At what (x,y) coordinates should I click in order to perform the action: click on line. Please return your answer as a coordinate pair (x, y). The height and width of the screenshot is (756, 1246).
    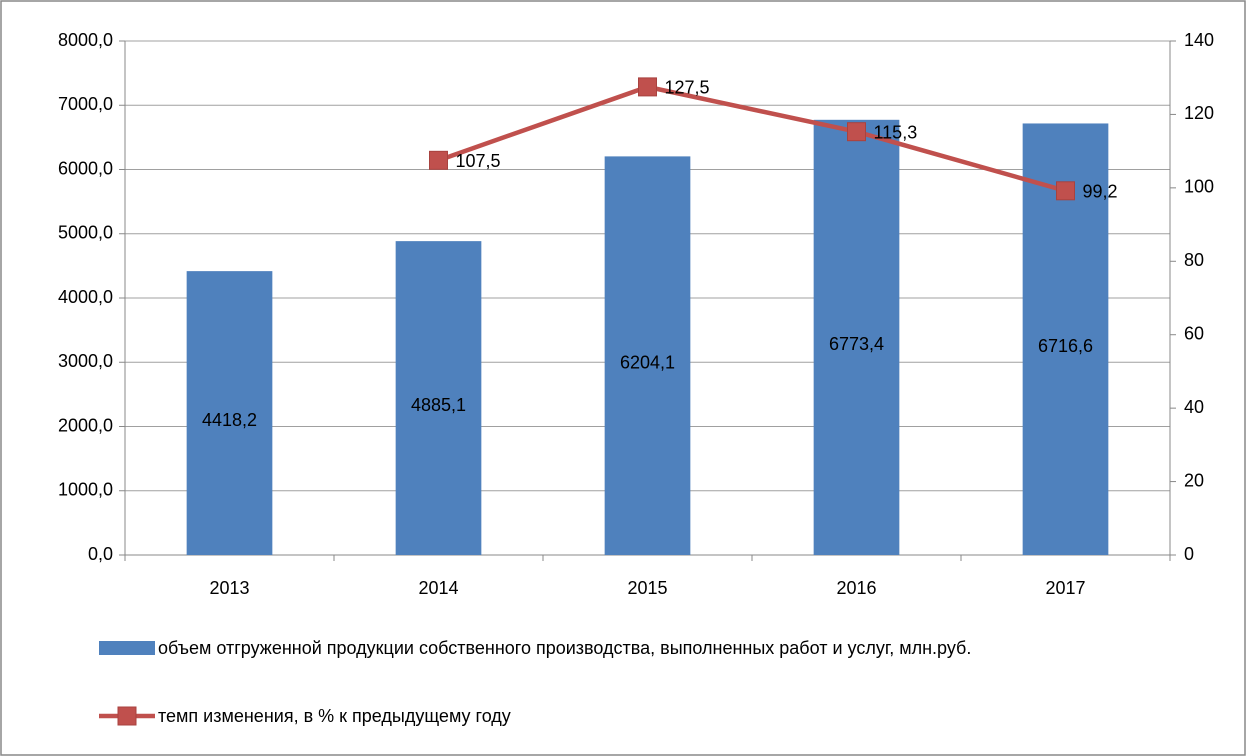
    Looking at the image, I should click on (752, 138).